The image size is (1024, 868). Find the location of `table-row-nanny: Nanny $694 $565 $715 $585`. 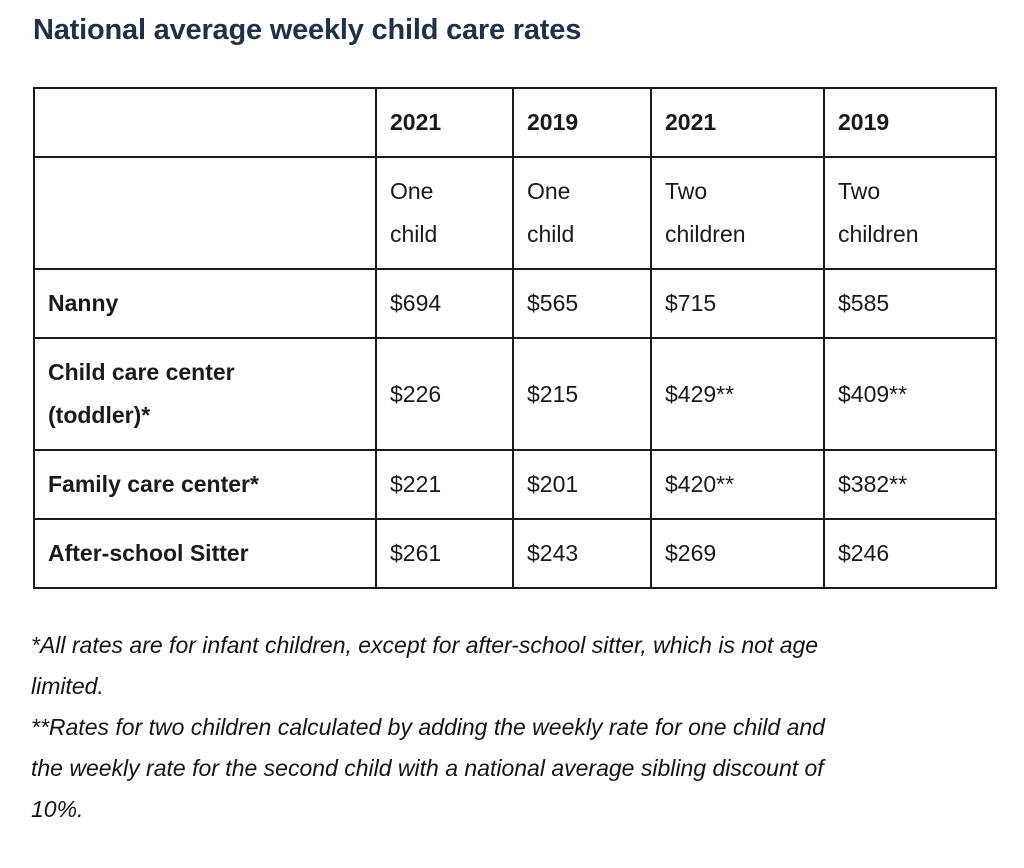

table-row-nanny: Nanny $694 $565 $715 $585 is located at coordinates (515, 303).